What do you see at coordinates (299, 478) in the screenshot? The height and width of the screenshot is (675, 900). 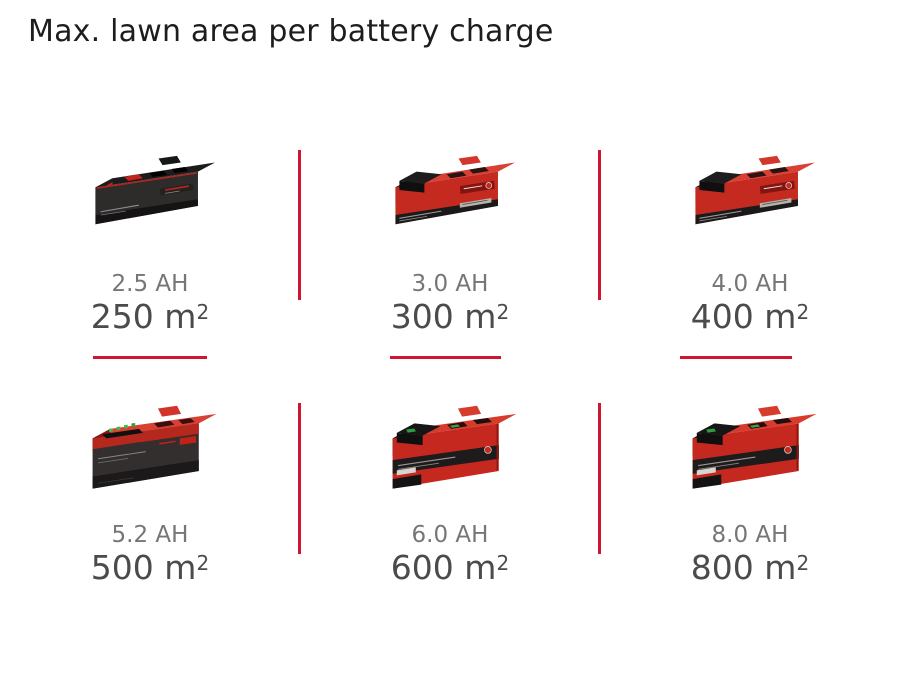 I see `divider-vertical-row2-col1` at bounding box center [299, 478].